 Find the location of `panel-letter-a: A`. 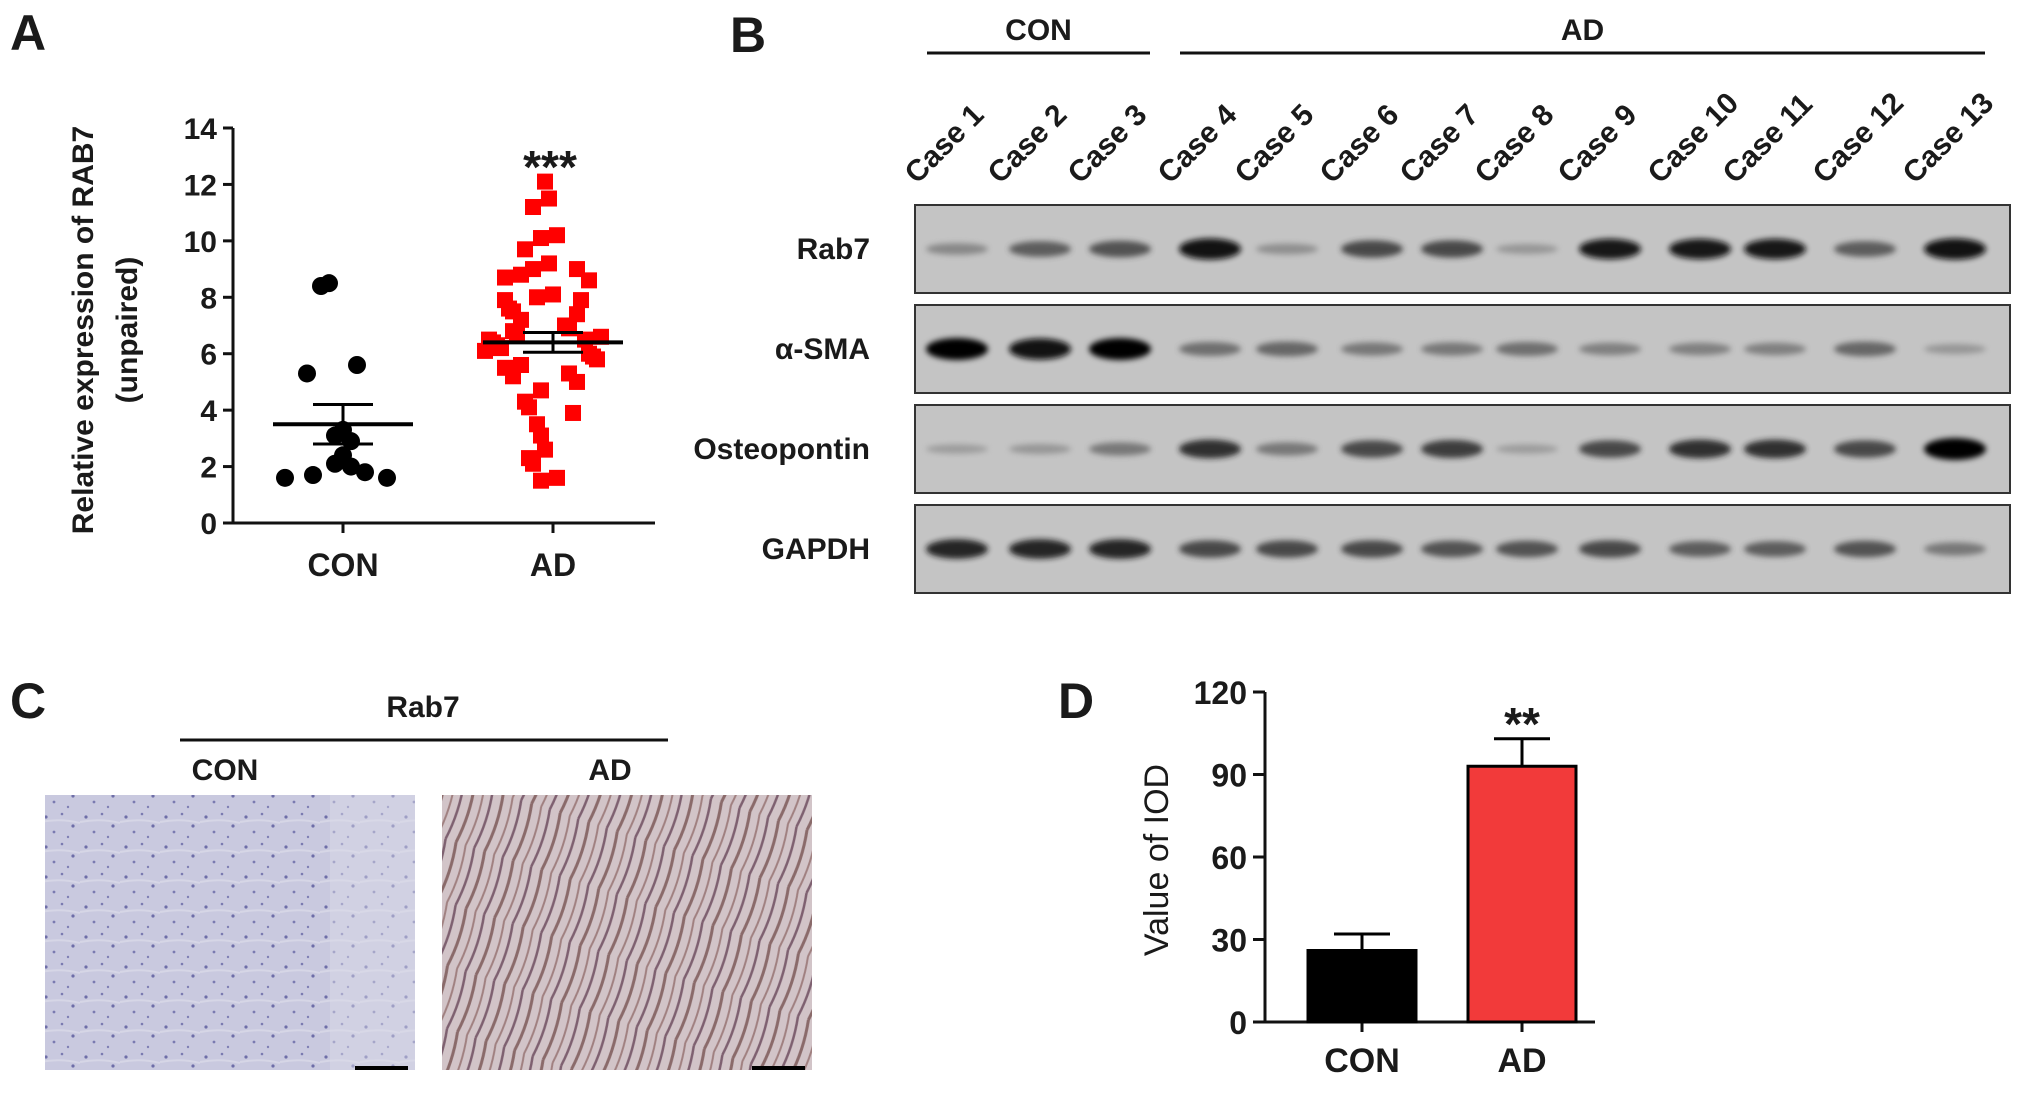

panel-letter-a: A is located at coordinates (28, 33).